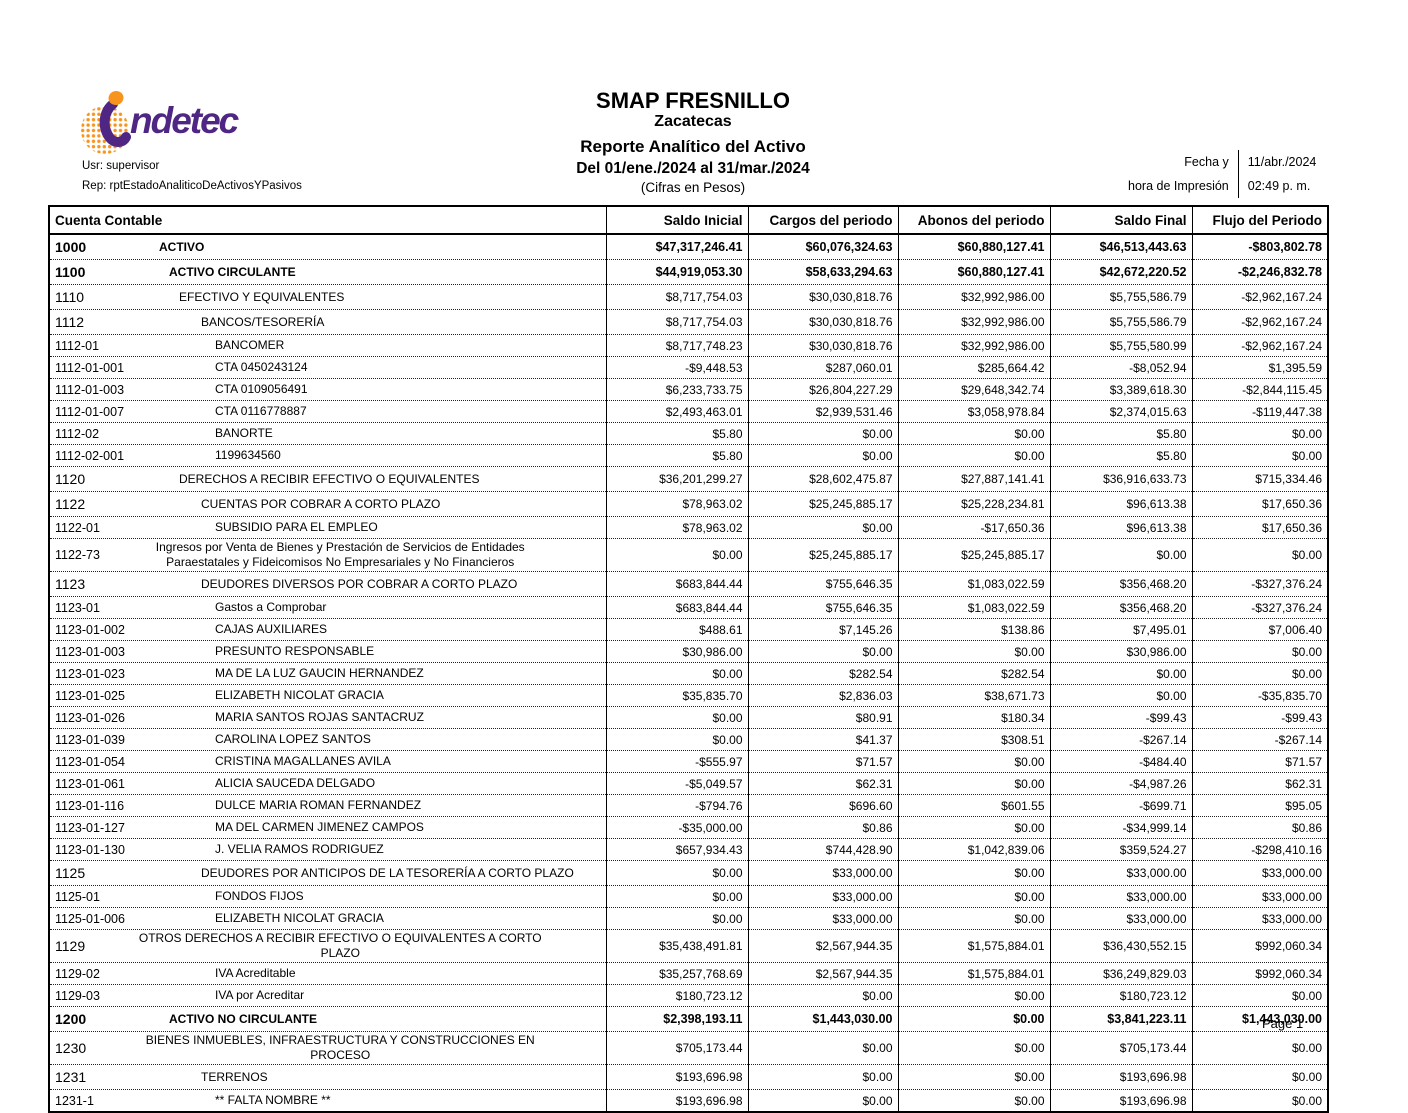 The width and height of the screenshot is (1408, 1113). What do you see at coordinates (255, 973) in the screenshot?
I see `account-description: IVA Acreditable` at bounding box center [255, 973].